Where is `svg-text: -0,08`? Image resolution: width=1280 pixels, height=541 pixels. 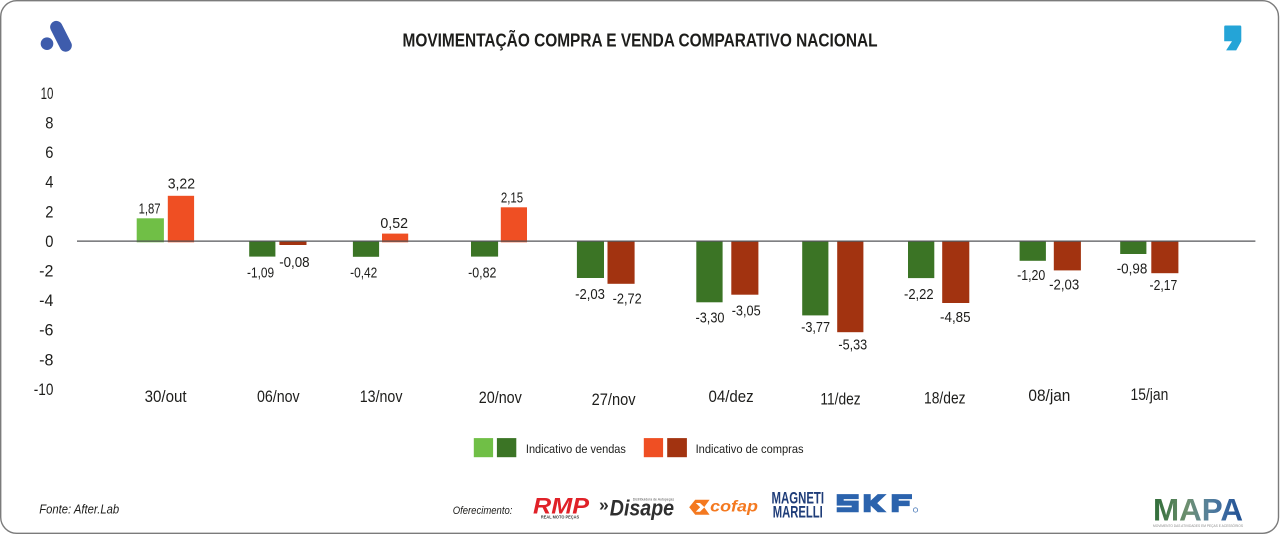 svg-text: -0,08 is located at coordinates (294, 263).